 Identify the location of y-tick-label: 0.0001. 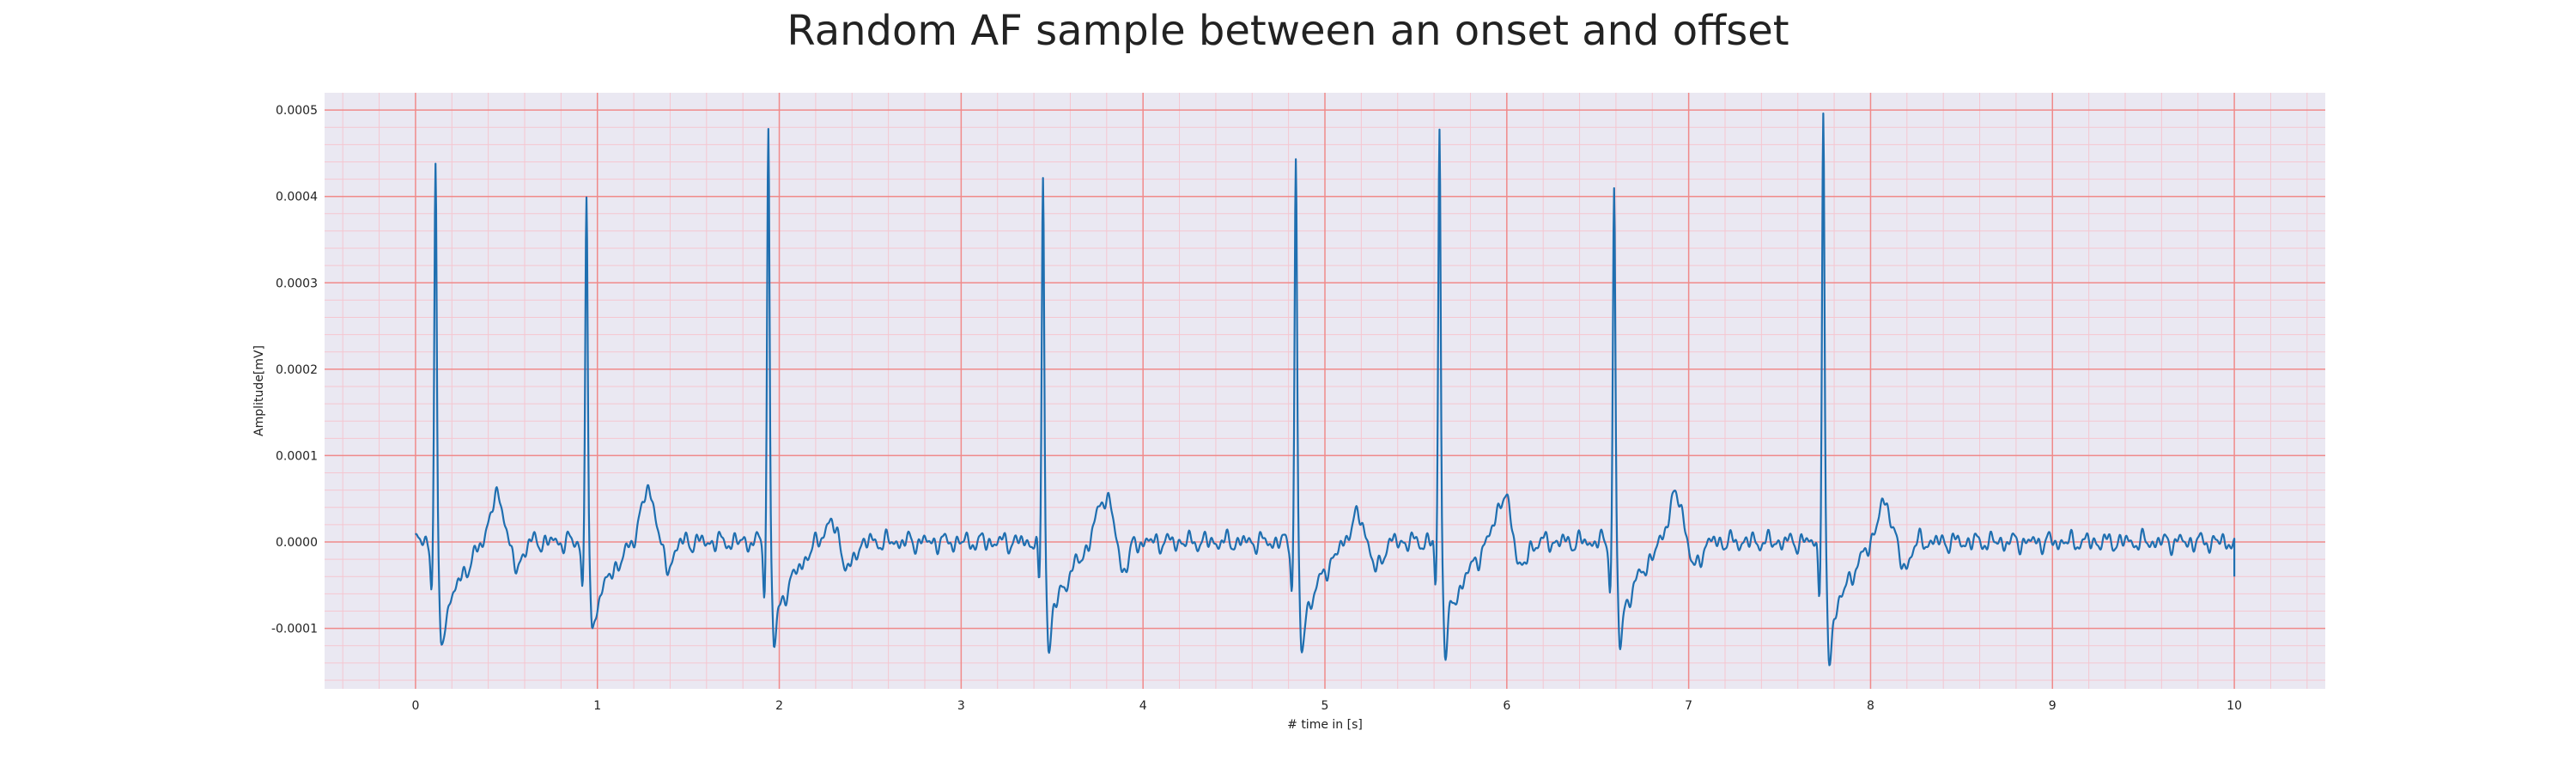
(297, 456).